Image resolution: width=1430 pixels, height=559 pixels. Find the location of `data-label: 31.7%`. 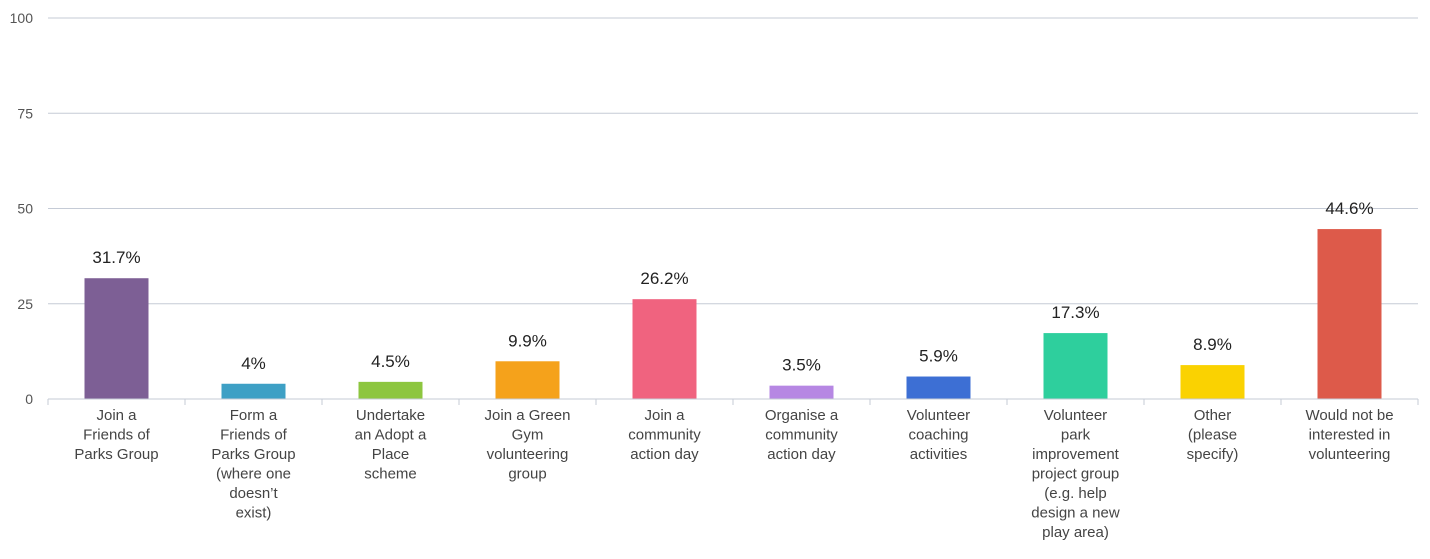

data-label: 31.7% is located at coordinates (116, 257).